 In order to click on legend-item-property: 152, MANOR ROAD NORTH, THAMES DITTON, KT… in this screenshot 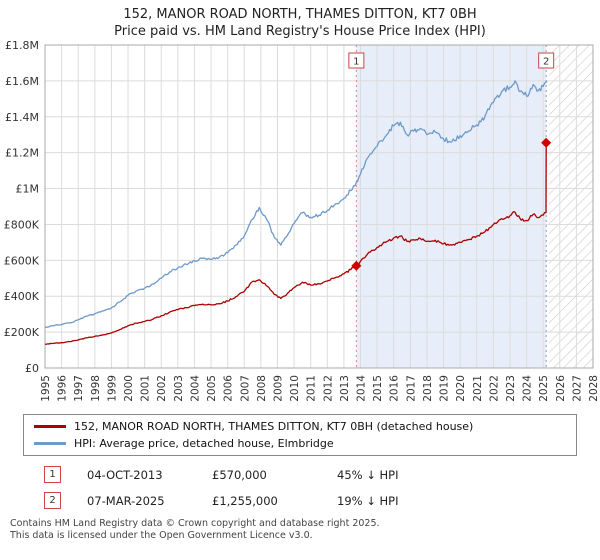, I will do `click(300, 426)`.